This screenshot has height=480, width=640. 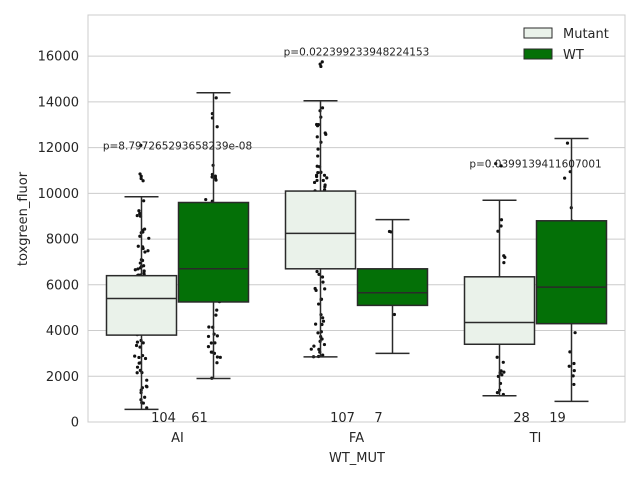 What do you see at coordinates (62, 377) in the screenshot?
I see `y-tick-label: 2000` at bounding box center [62, 377].